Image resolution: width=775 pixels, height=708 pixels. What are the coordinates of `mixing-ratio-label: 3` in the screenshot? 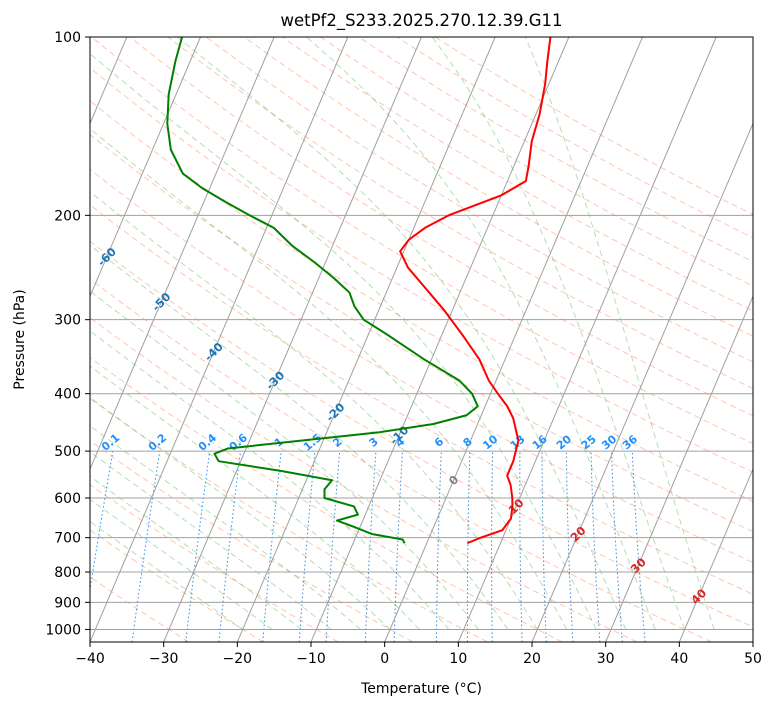 It's located at (374, 442).